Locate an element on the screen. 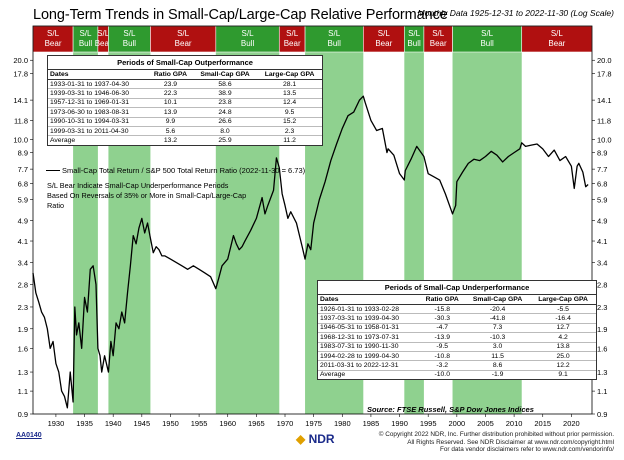  regime-band-label: Bear is located at coordinates (53, 43).